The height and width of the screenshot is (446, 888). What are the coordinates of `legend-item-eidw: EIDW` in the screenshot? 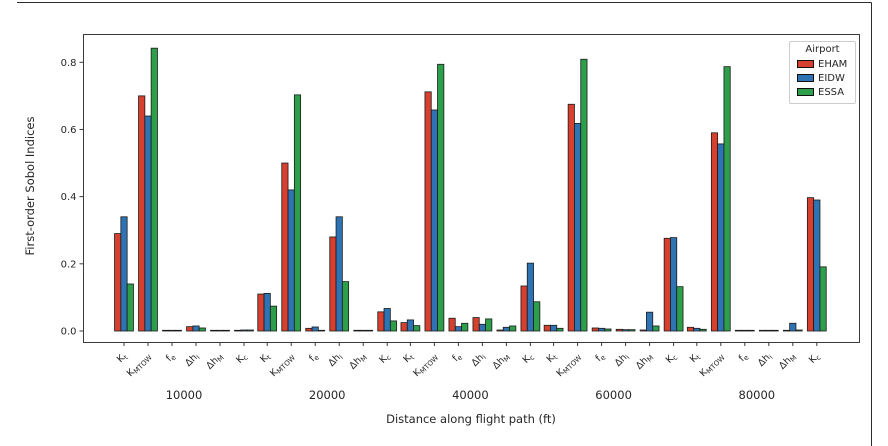 It's located at (822, 78).